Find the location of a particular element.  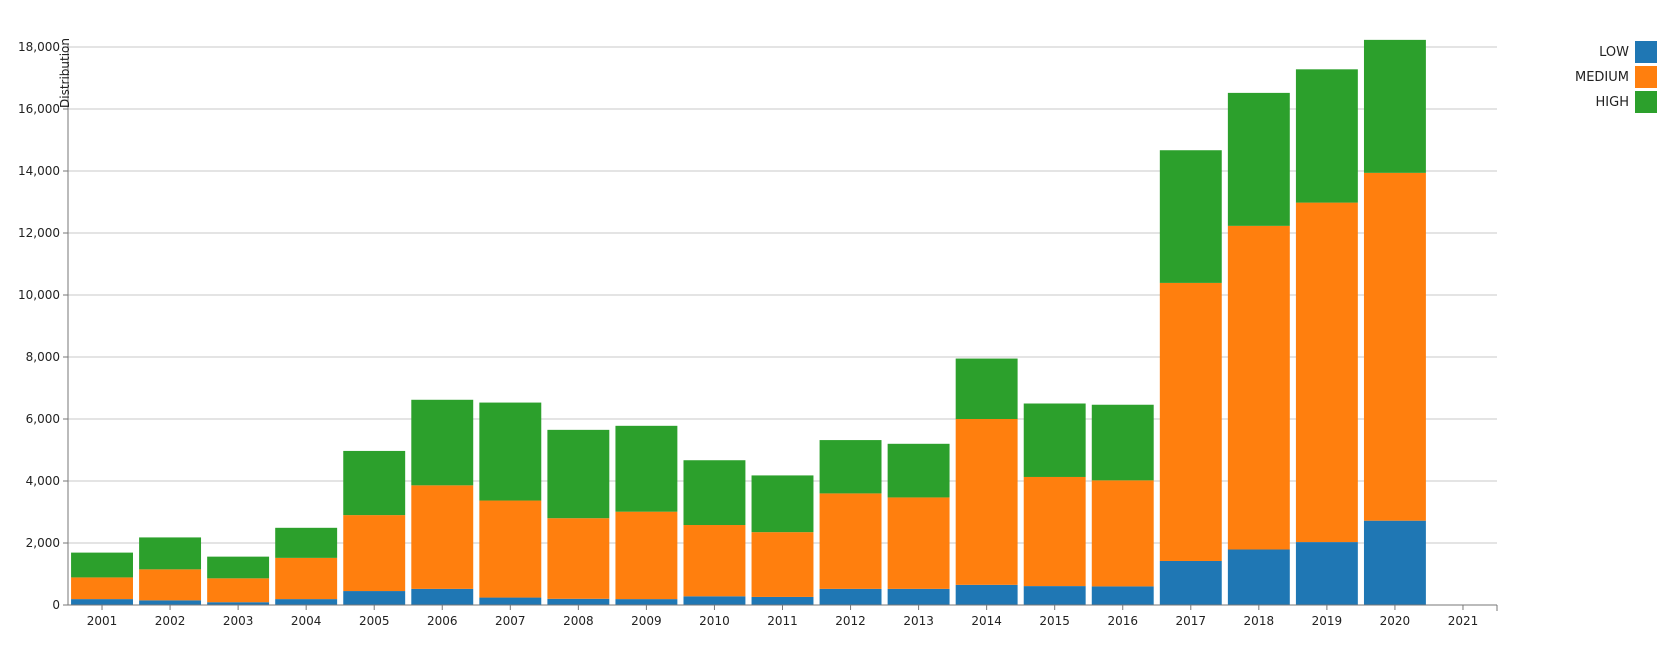

legend: LOW MEDIUM HIGH is located at coordinates (1616, 77).